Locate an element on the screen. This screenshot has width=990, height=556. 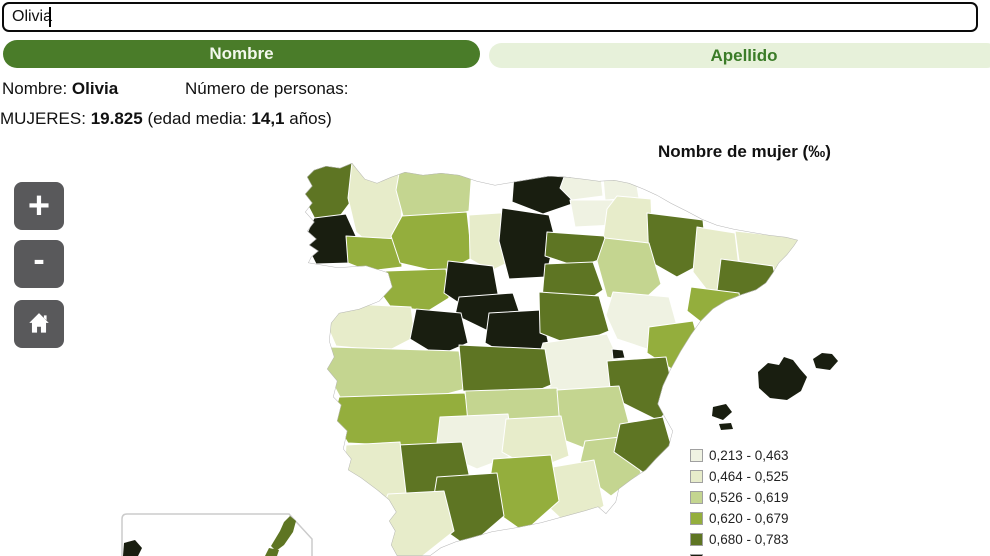
map-title: Nombre de mujer (‰) is located at coordinates (744, 151).